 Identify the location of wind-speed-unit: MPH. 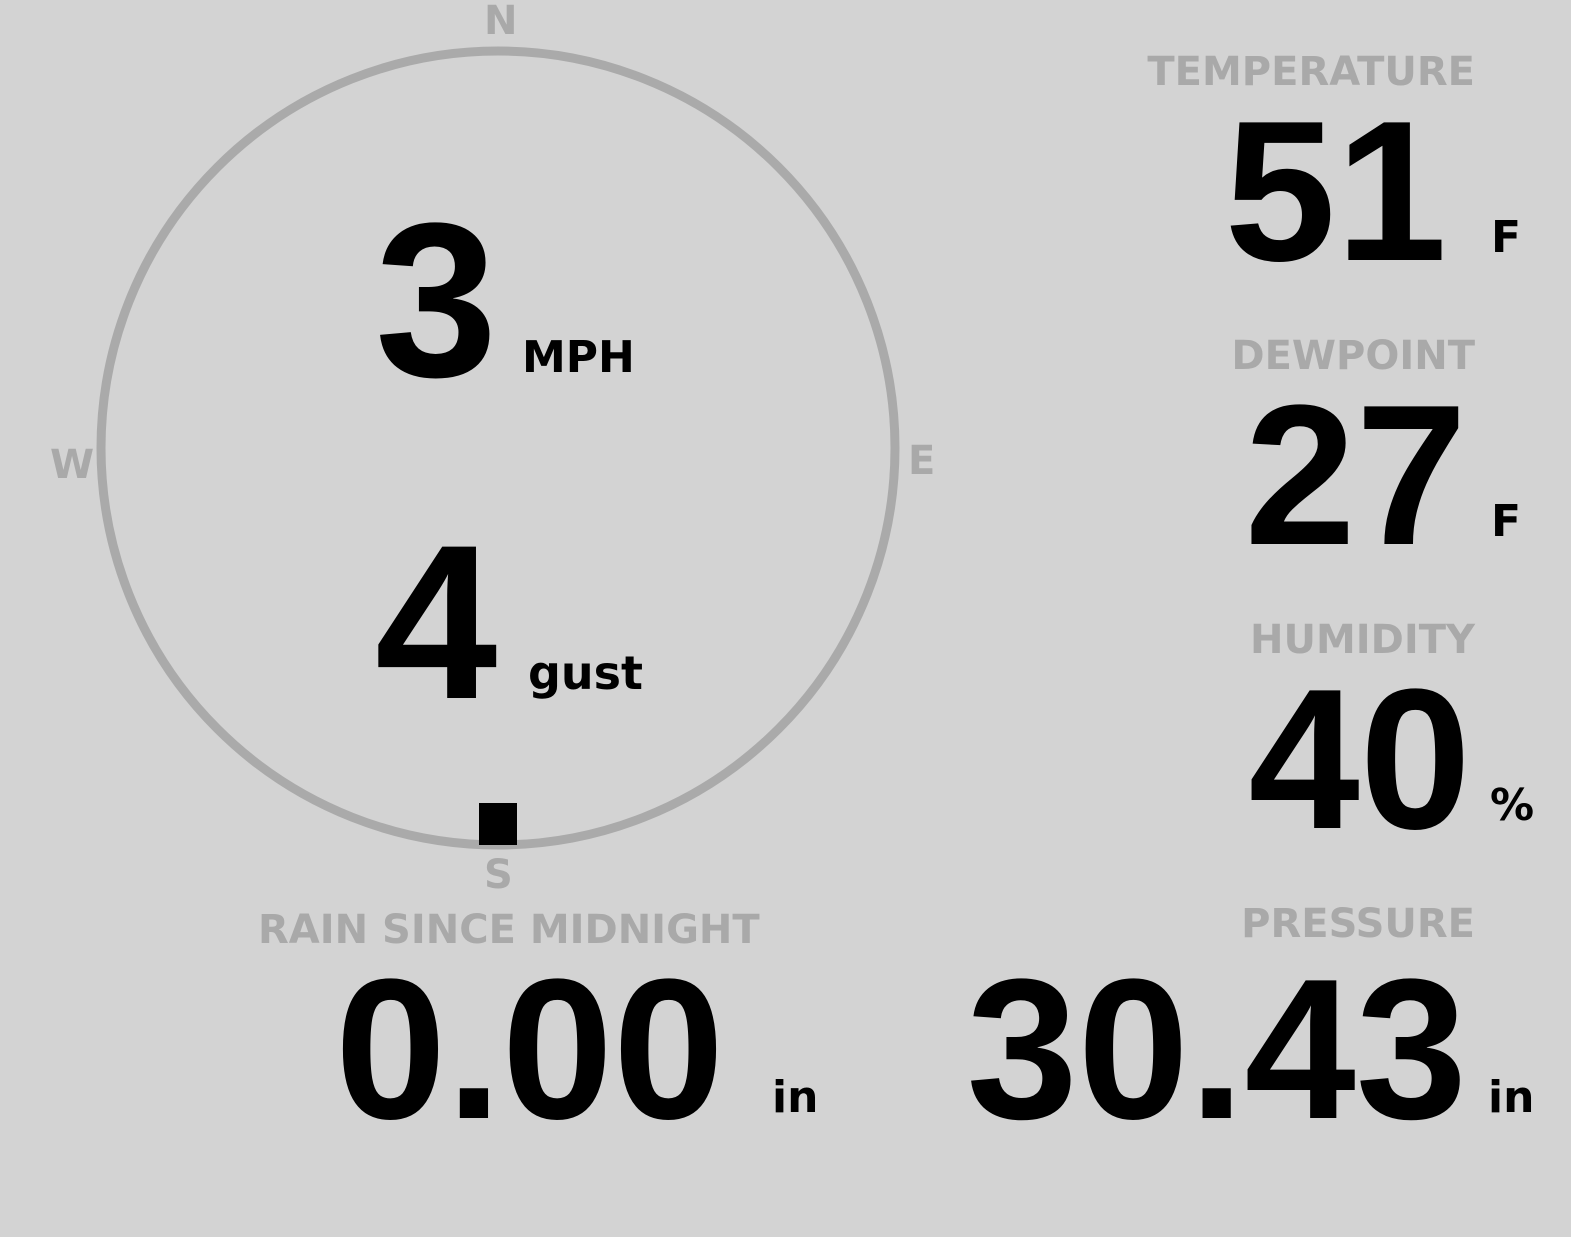
(578, 357).